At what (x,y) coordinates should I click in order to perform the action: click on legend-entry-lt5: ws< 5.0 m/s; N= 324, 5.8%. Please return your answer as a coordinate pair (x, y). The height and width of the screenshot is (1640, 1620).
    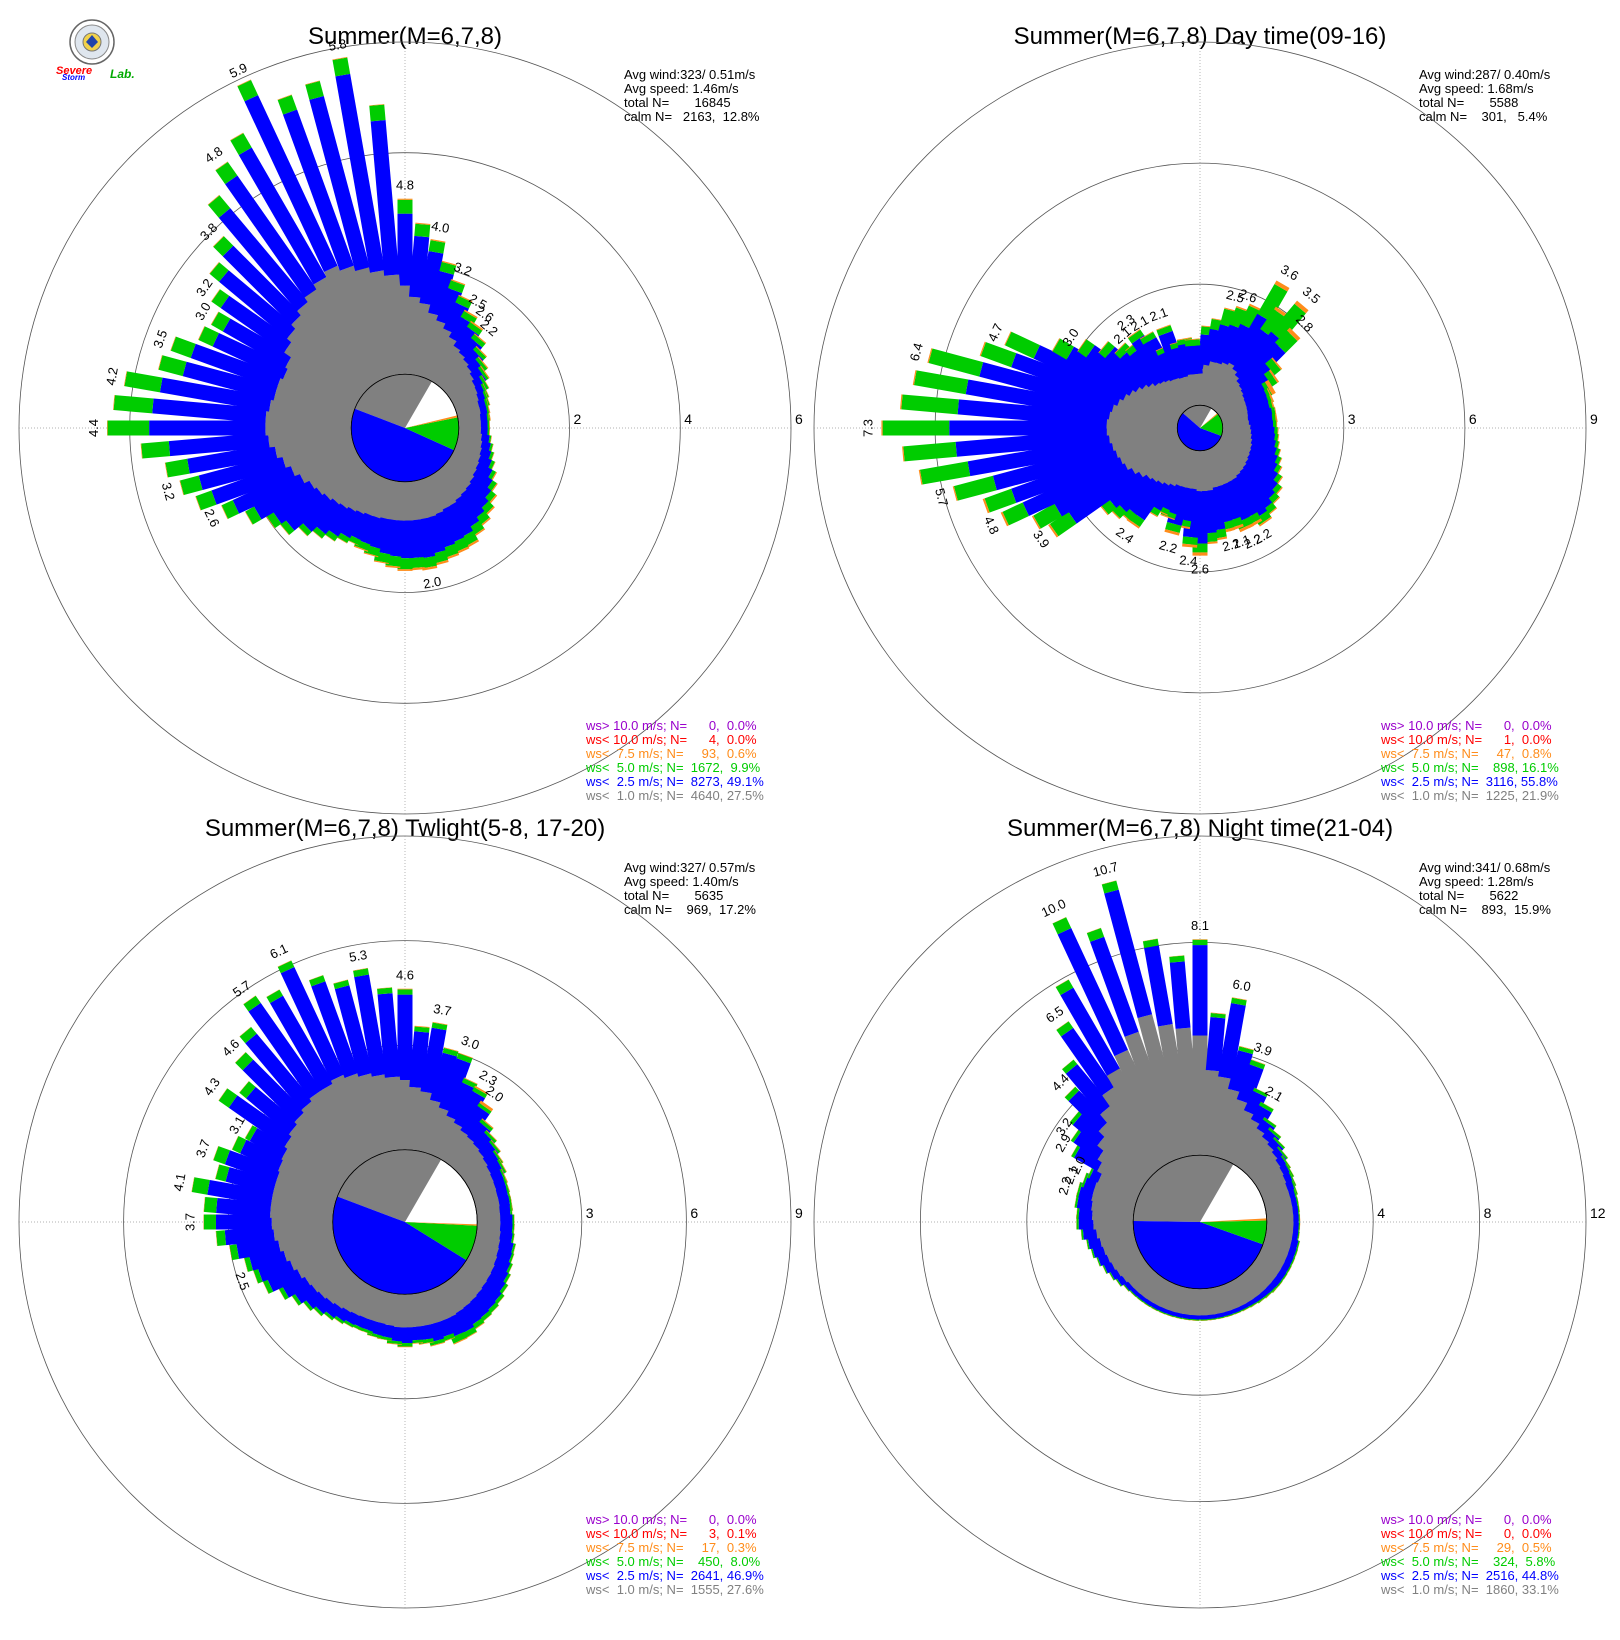
    Looking at the image, I should click on (1468, 1561).